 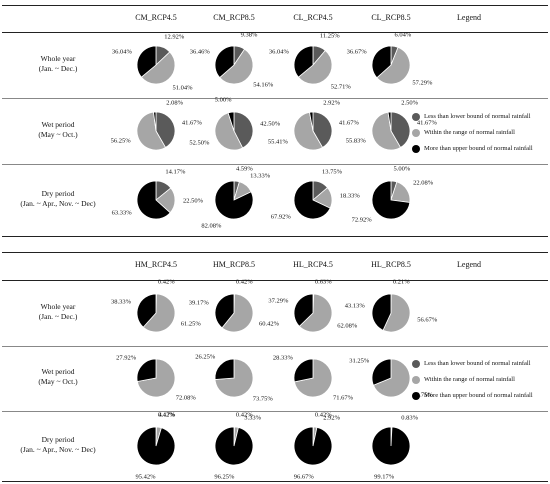 What do you see at coordinates (156, 17) in the screenshot?
I see `column-header: CM_RCP4.5` at bounding box center [156, 17].